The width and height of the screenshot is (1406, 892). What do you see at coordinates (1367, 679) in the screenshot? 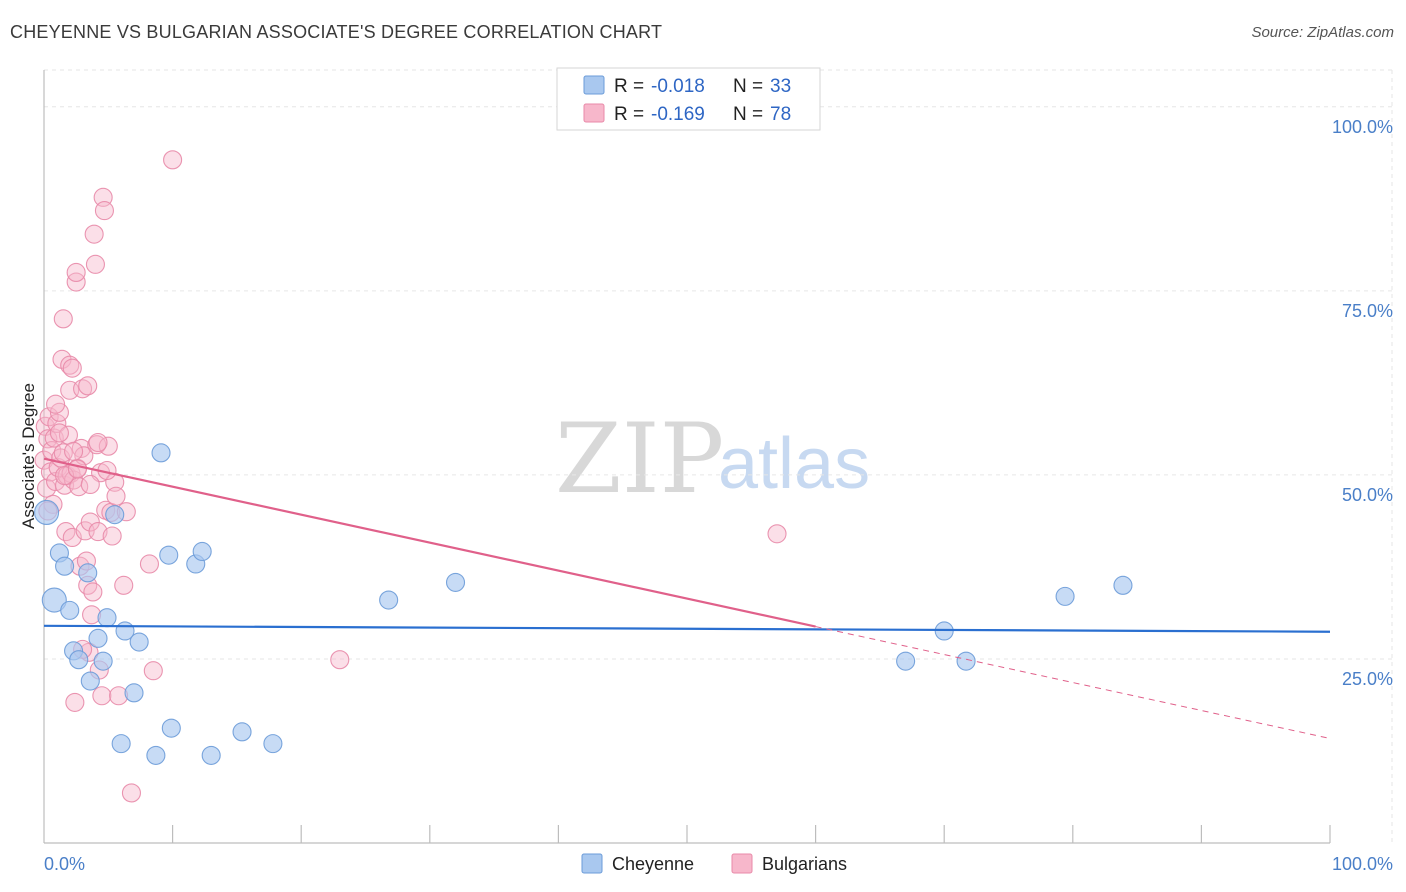
I see `y-tick-label-0: 25.0%` at bounding box center [1367, 679].